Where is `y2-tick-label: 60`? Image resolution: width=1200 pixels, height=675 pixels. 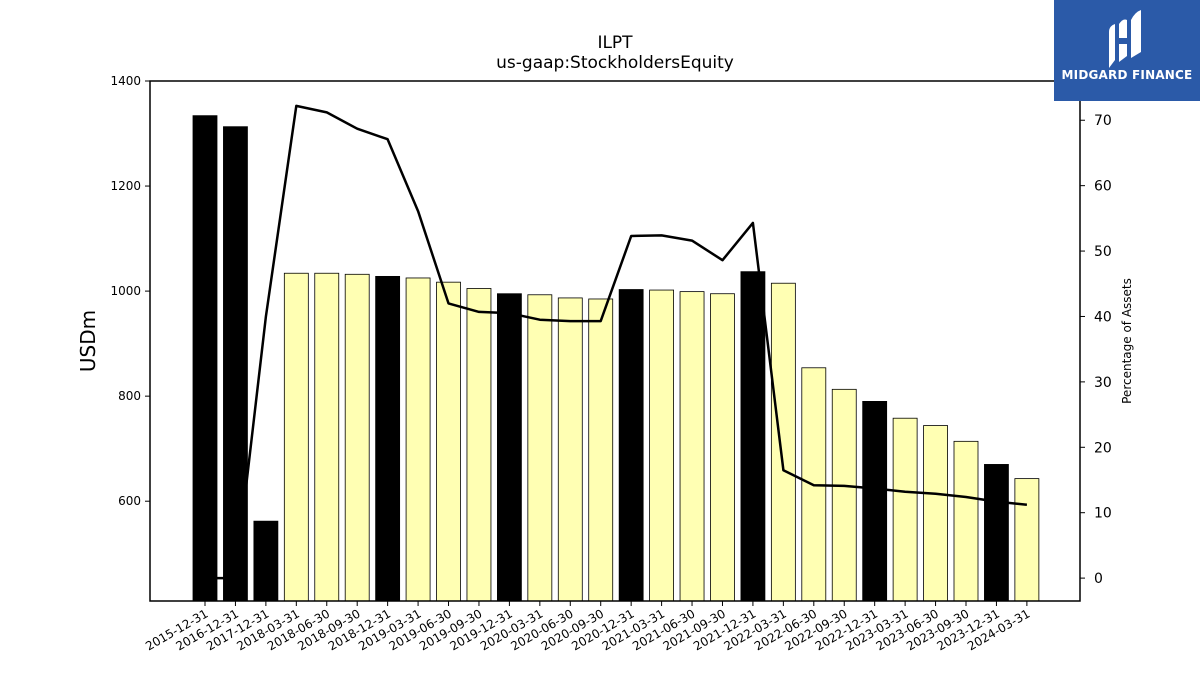
y2-tick-label: 60 is located at coordinates (1103, 187).